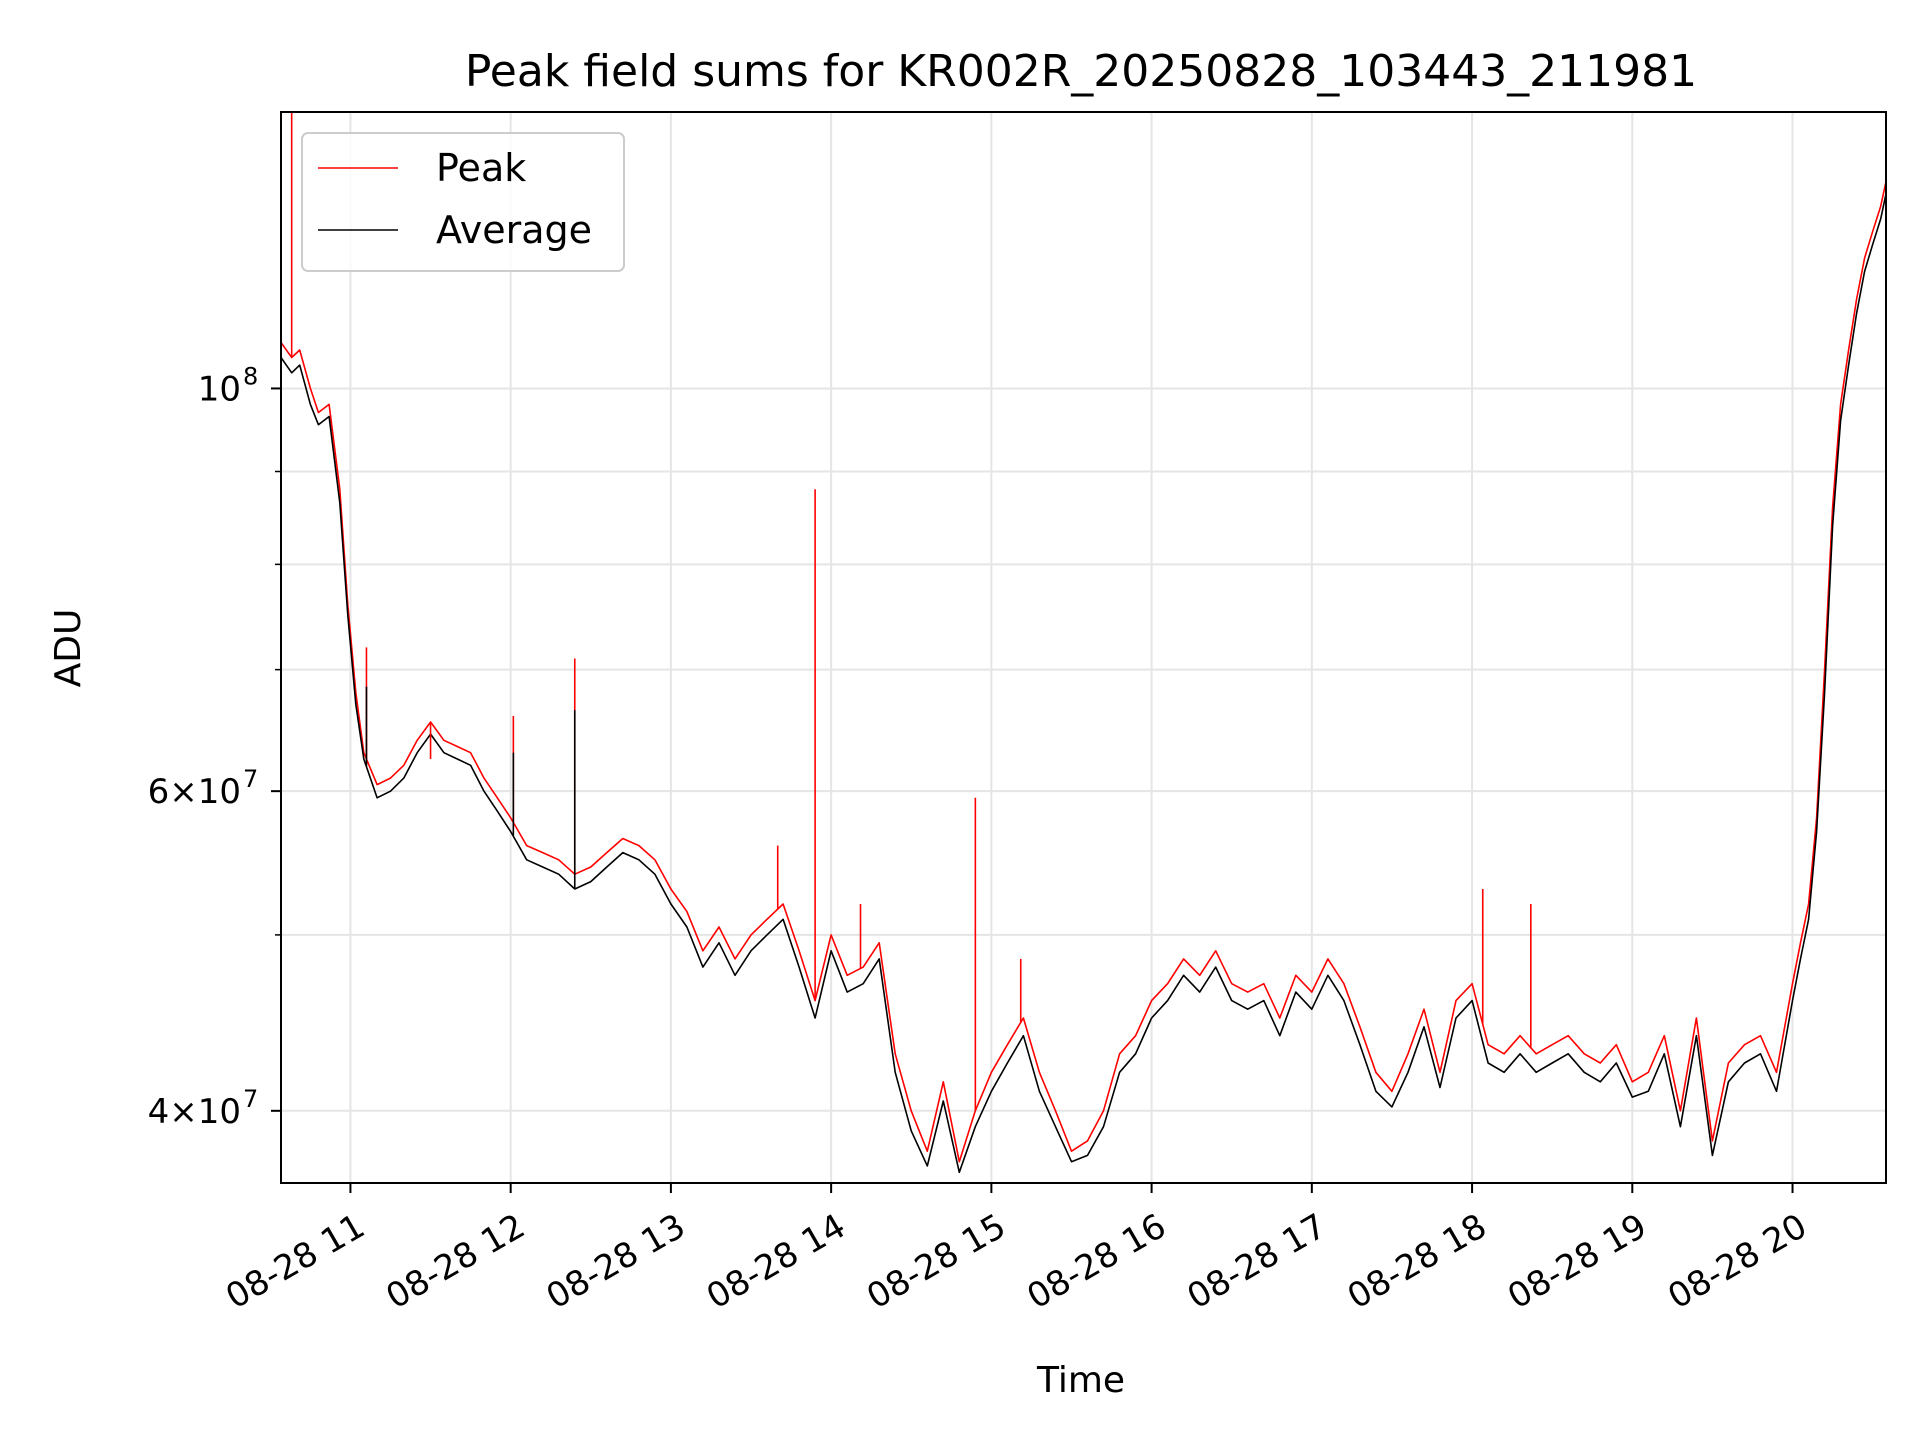  I want to click on y-tick-label: 4×10, so click(194, 1112).